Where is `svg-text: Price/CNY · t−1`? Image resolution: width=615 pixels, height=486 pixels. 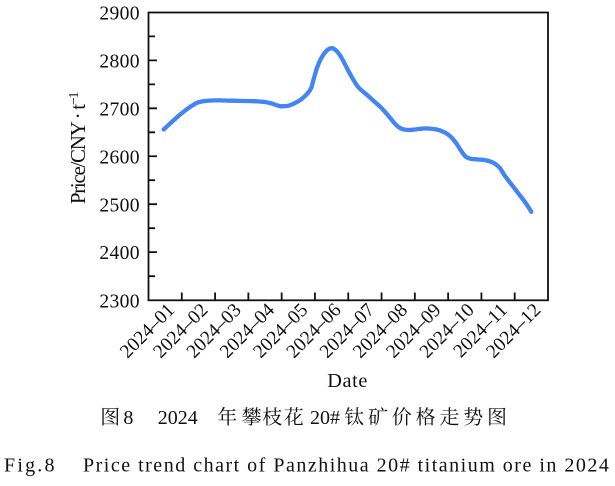
svg-text: Price/CNY · t−1 is located at coordinates (78, 148).